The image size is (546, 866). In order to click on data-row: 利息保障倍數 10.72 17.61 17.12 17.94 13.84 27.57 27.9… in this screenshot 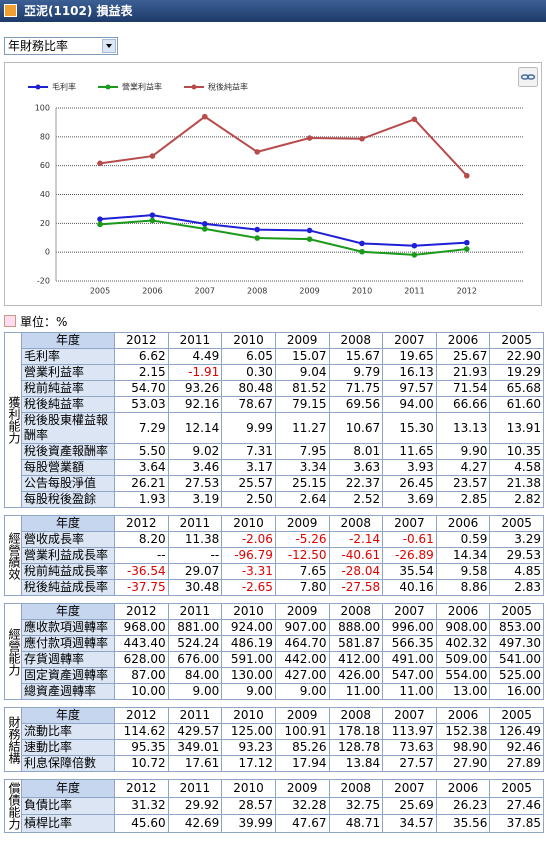, I will do `click(274, 763)`.